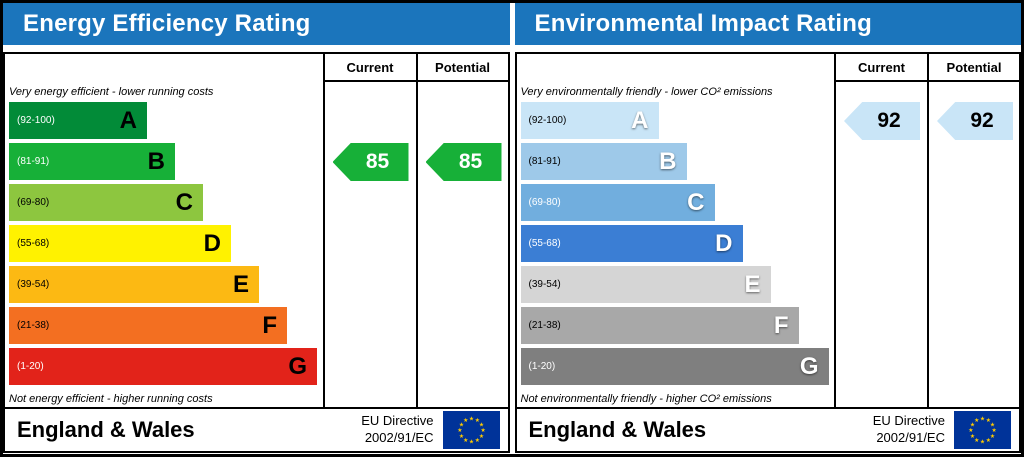  What do you see at coordinates (30, 366) in the screenshot?
I see `band-range-label: (1-20)` at bounding box center [30, 366].